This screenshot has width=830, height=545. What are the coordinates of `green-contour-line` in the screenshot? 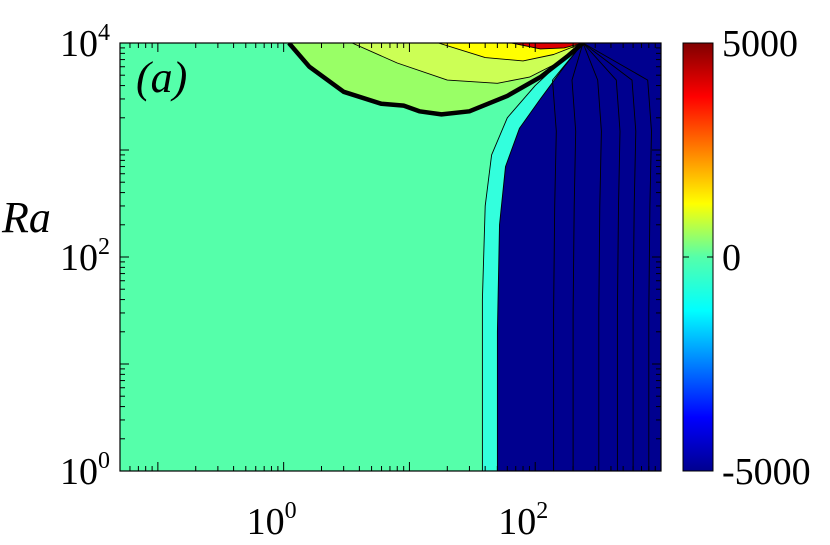 It's located at (467, 63).